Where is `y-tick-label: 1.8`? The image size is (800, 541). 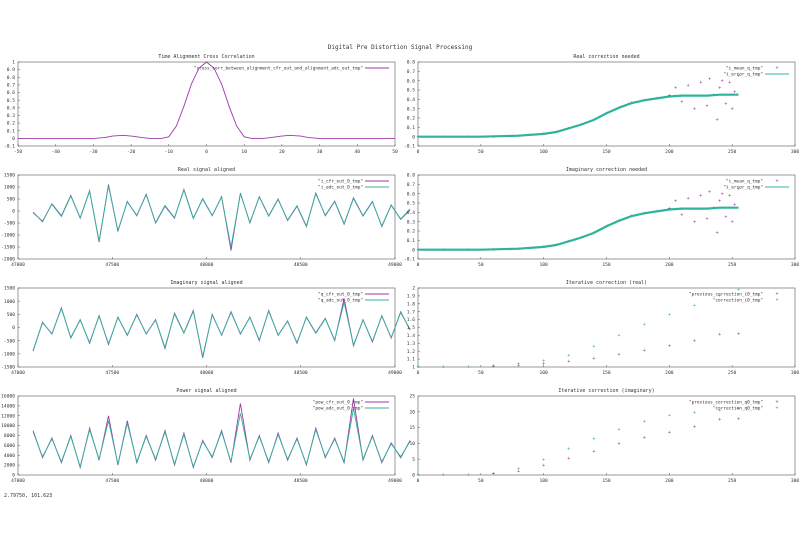 y-tick-label: 1.8 is located at coordinates (411, 304).